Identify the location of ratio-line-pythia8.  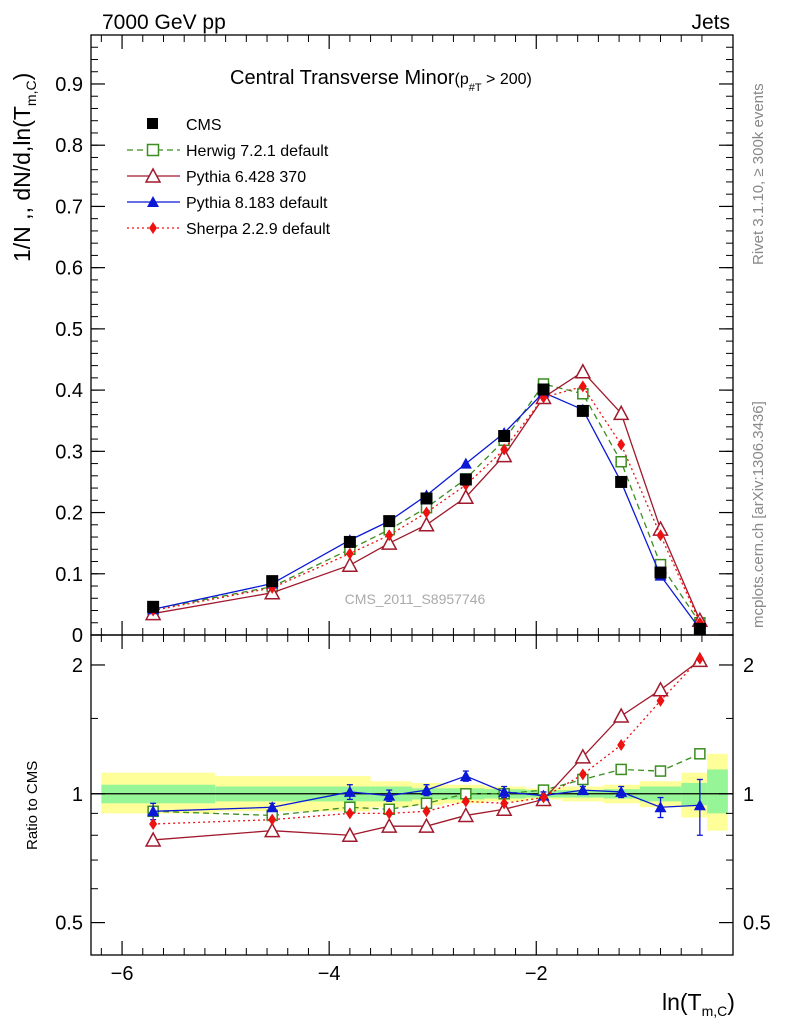
(426, 793).